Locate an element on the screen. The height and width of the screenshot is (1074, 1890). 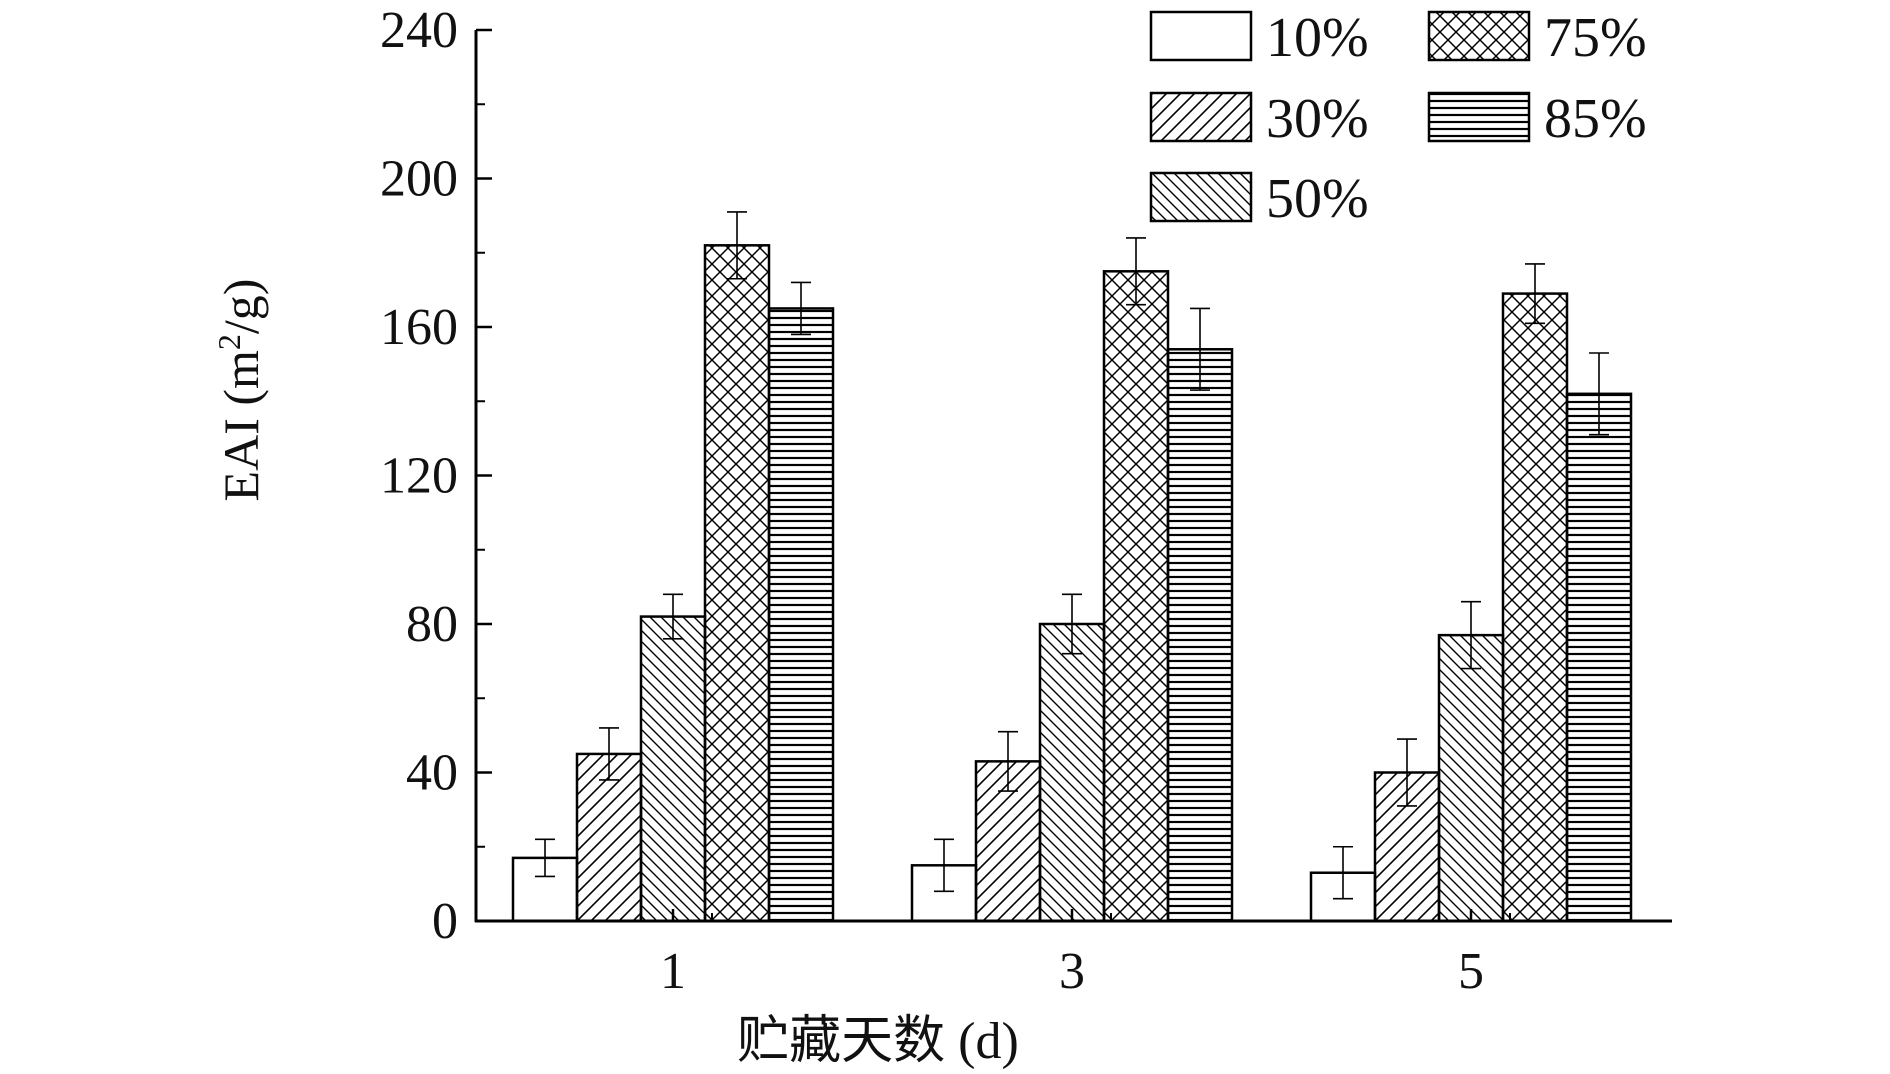
y-tick-label: 200 is located at coordinates (419, 179).